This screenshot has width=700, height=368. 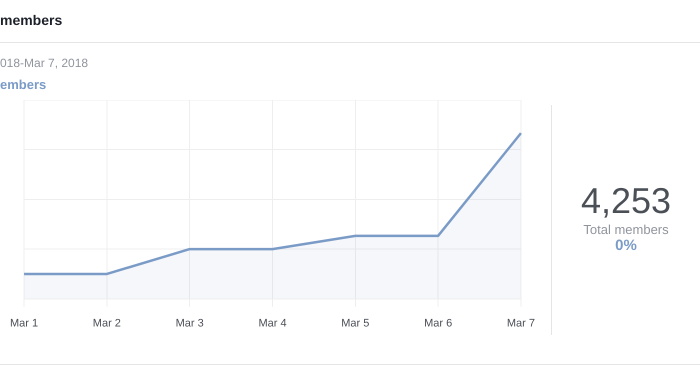 I want to click on x-tick-label: Mar 6, so click(x=438, y=323).